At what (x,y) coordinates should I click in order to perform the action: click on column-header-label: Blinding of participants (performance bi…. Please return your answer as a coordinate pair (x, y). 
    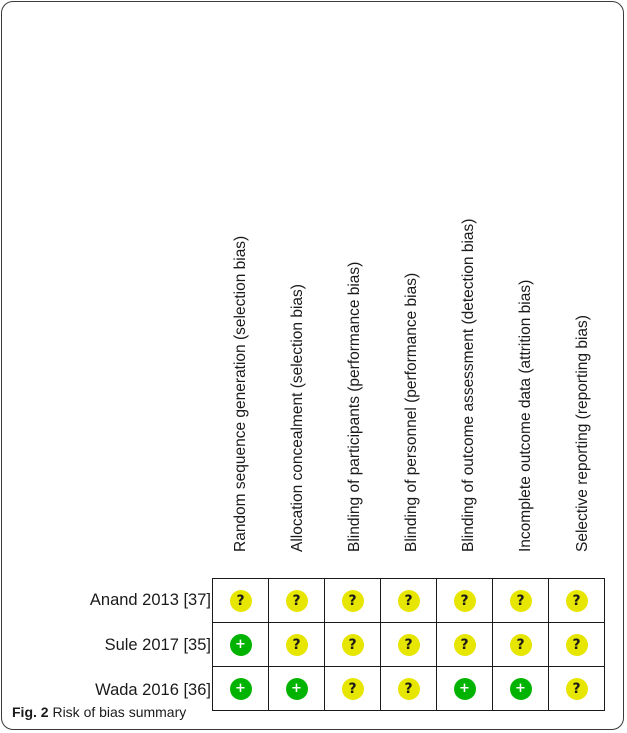
    Looking at the image, I should click on (354, 406).